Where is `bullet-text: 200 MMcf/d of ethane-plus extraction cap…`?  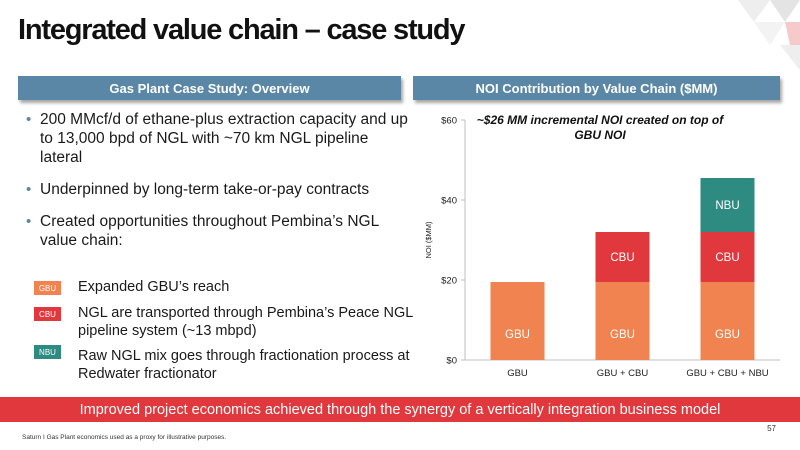
bullet-text: 200 MMcf/d of ethane-plus extraction cap… is located at coordinates (224, 138).